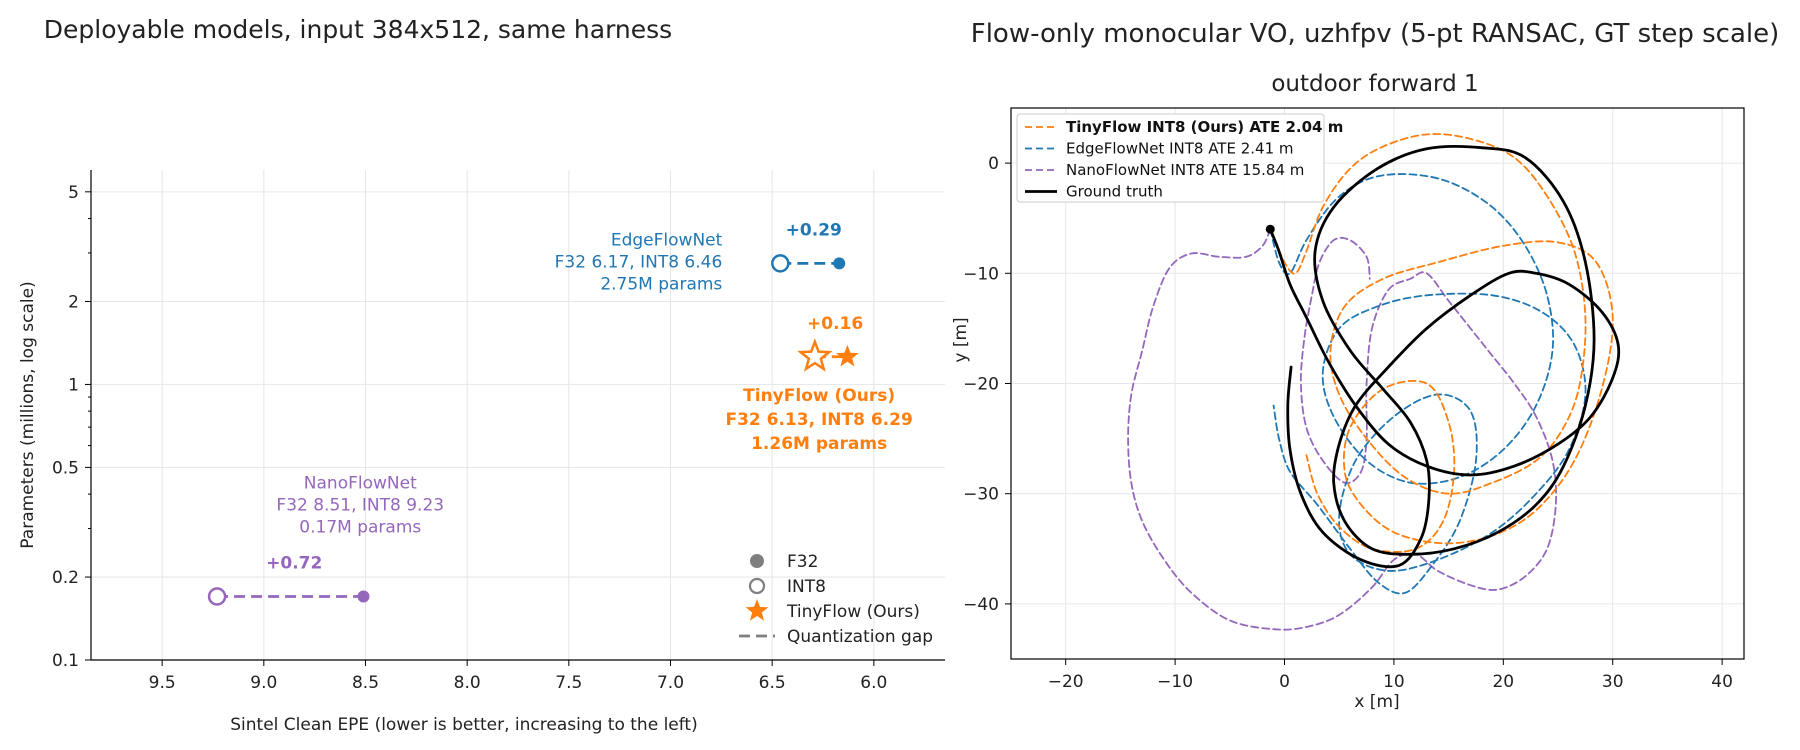 The height and width of the screenshot is (750, 1800). What do you see at coordinates (993, 164) in the screenshot?
I see `right-y-tick-label: 0` at bounding box center [993, 164].